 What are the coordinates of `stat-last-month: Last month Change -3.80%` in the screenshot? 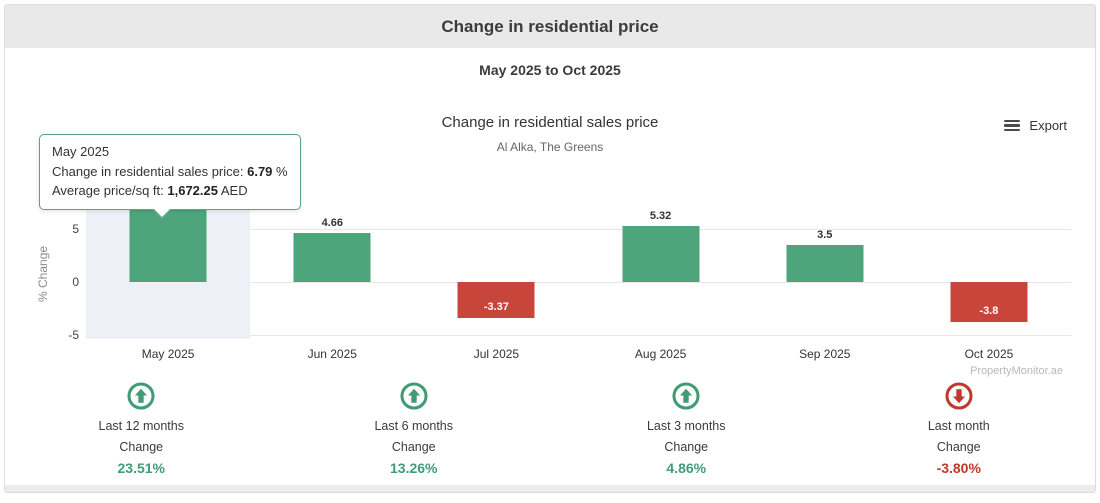 It's located at (959, 429).